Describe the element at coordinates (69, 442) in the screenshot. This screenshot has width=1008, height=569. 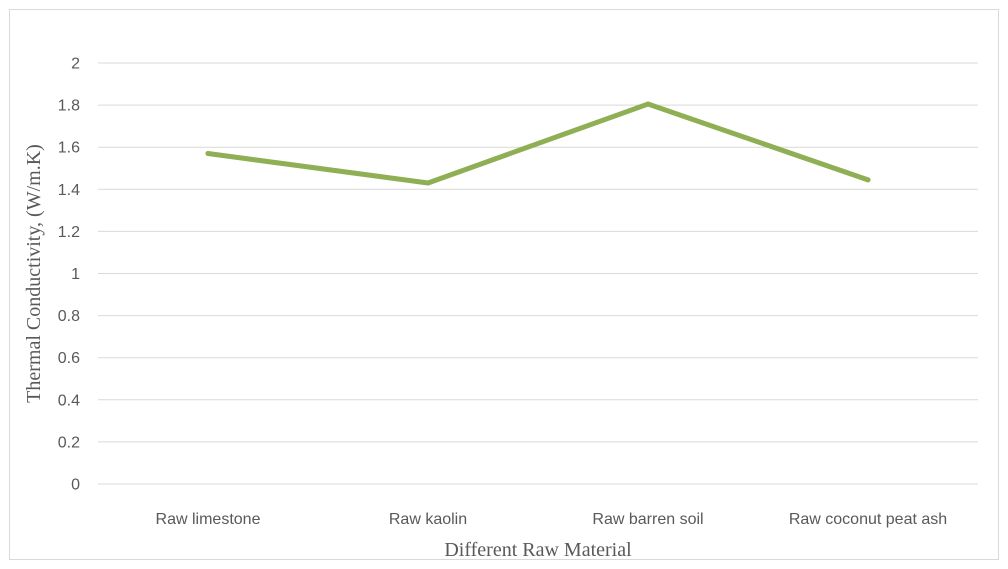
I see `y-tick-label: 0.2` at that location.